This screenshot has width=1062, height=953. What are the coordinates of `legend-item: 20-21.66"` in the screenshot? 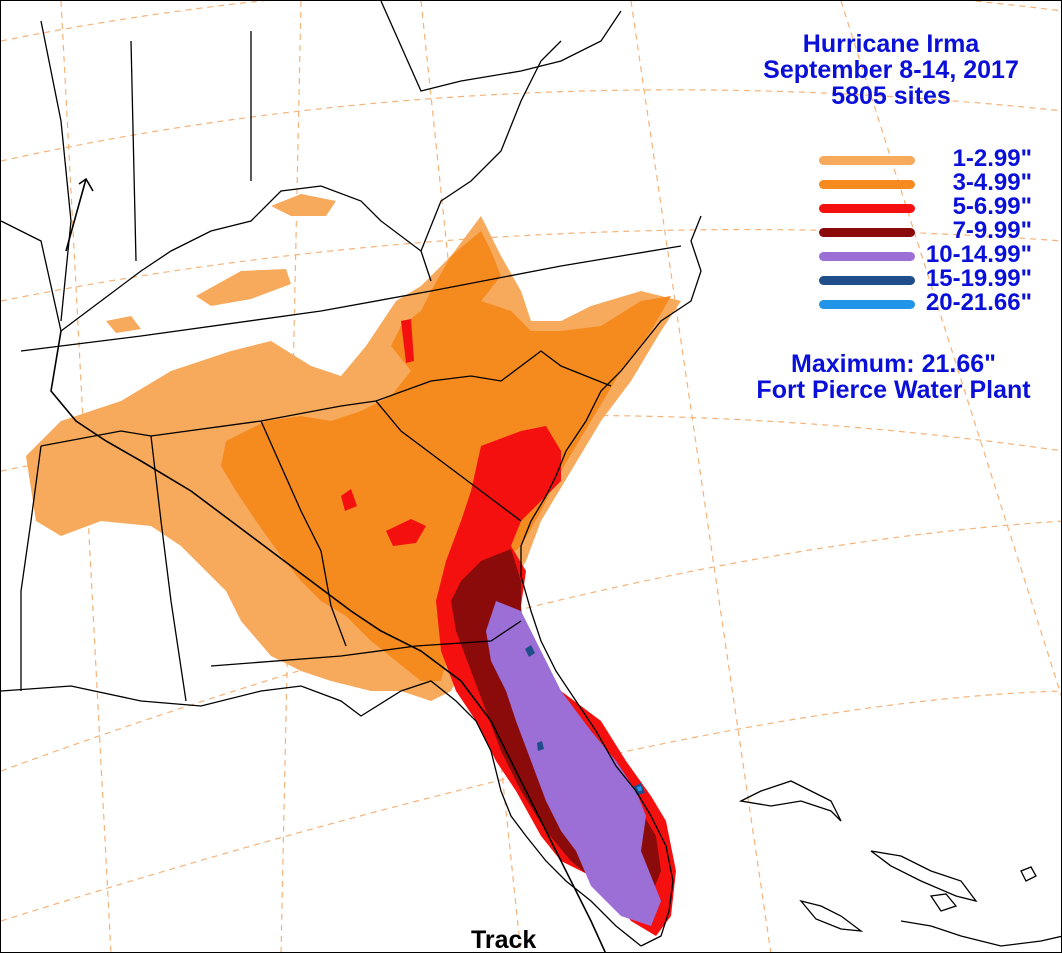 It's located at (927, 302).